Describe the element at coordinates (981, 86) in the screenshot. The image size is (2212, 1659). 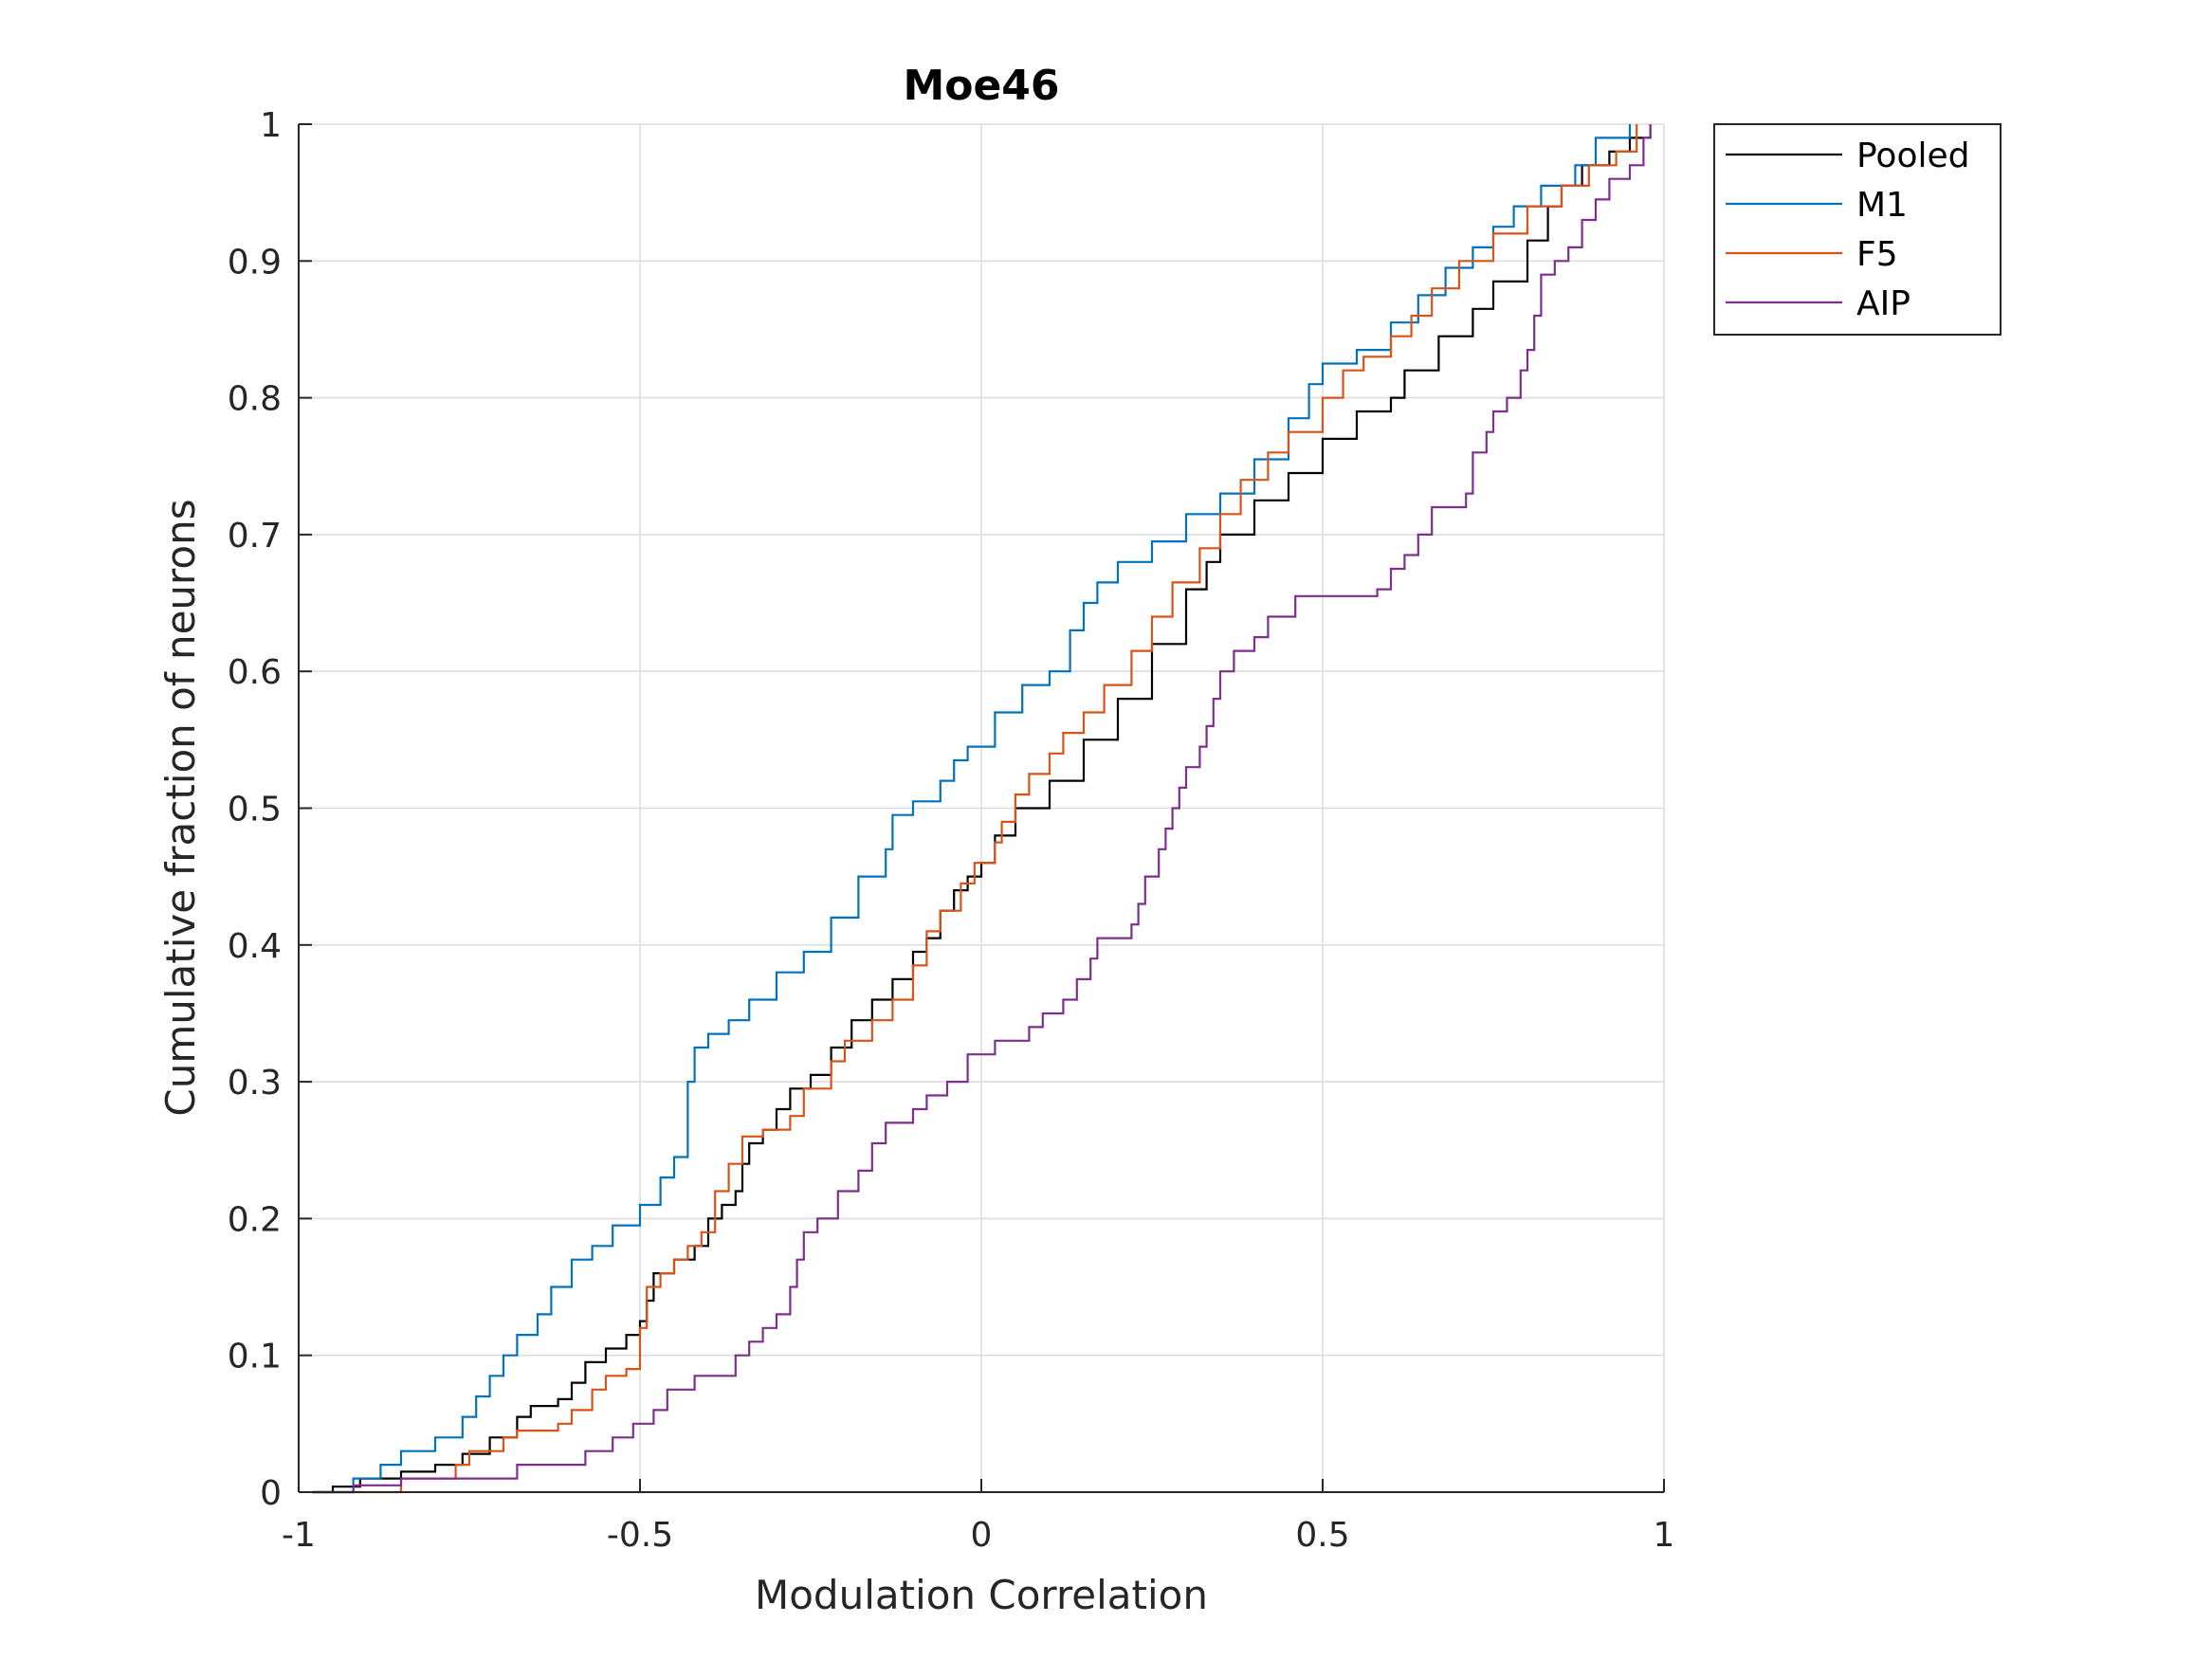
I see `chart-title: Moe46` at that location.